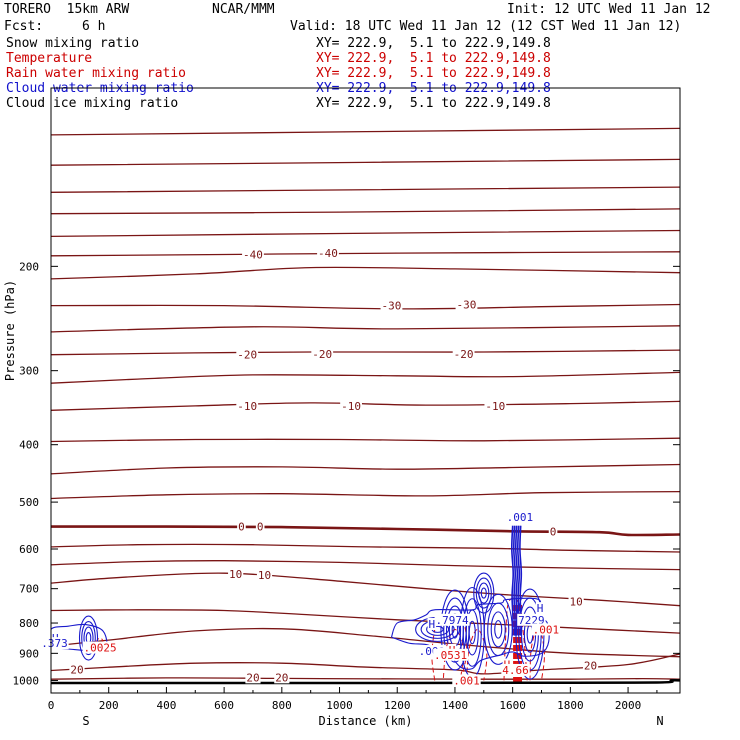  What do you see at coordinates (433, 58) in the screenshot?
I see `legend-range-temperature: XY= 222.9, 5.1 to 222.9,149.8` at bounding box center [433, 58].